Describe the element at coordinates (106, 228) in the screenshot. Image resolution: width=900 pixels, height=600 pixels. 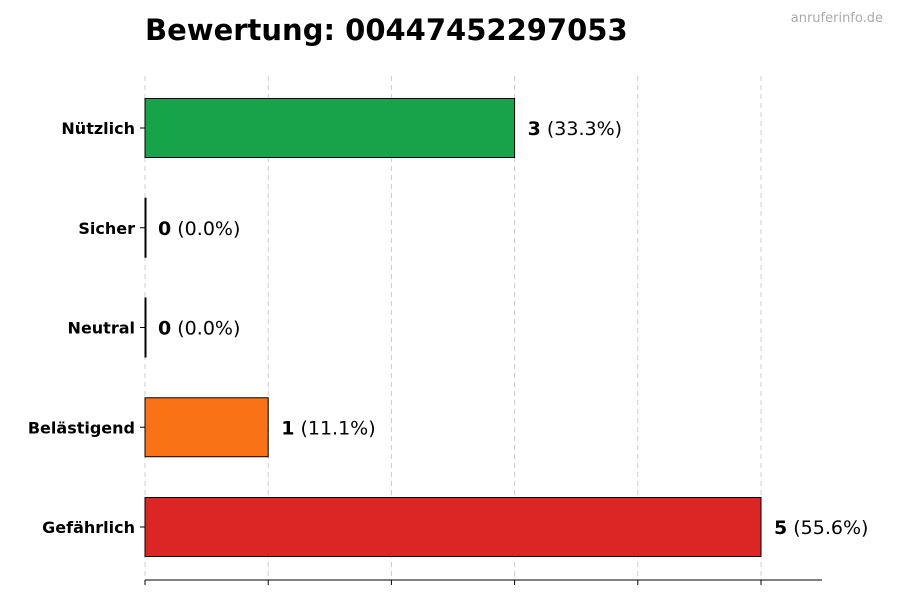
I see `category-label: Sicher` at that location.